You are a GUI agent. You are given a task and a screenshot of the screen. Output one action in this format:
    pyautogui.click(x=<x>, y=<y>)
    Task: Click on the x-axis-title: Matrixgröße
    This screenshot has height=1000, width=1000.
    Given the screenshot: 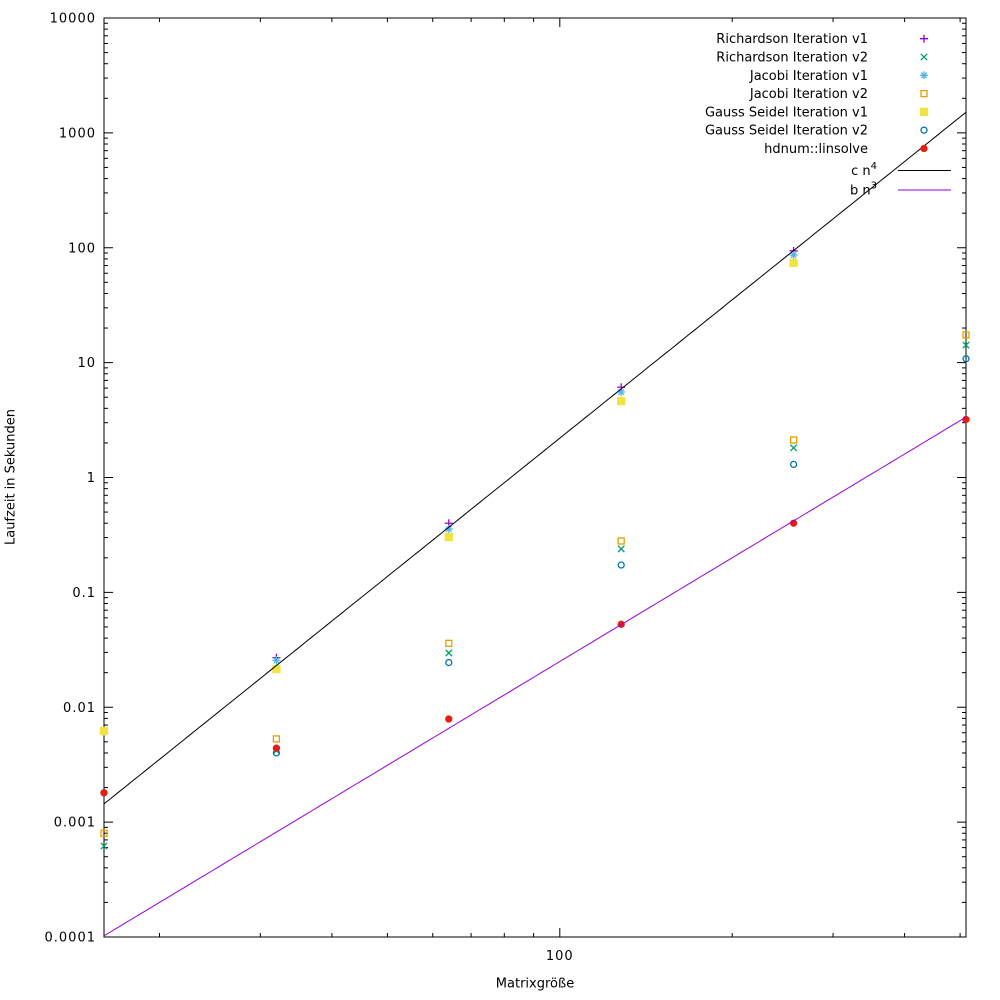 What is the action you would take?
    pyautogui.click(x=535, y=984)
    